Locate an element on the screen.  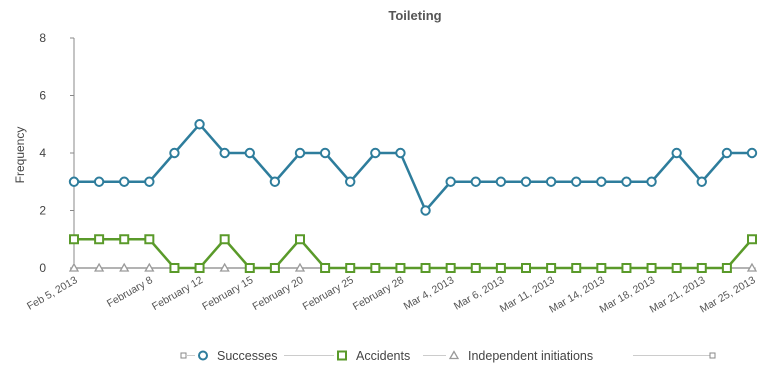
y-tick-label: 2 is located at coordinates (42, 211).